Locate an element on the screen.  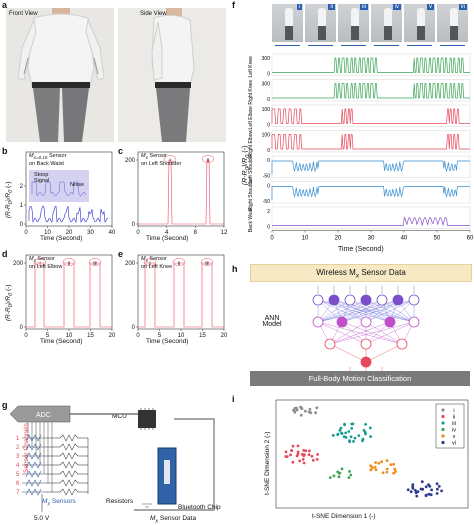
chart-f-xtick-label: 40 is located at coordinates (404, 239).